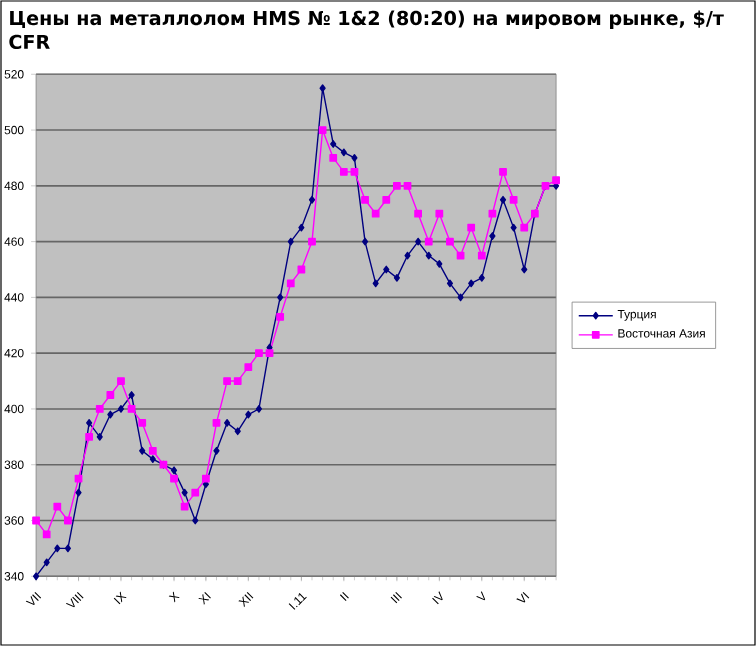 The image size is (756, 646). What do you see at coordinates (366, 30) in the screenshot?
I see `chart-title: Цены на металлолом HMS № 1&2 (80:20) на мировом рынке, $/т CFR` at bounding box center [366, 30].